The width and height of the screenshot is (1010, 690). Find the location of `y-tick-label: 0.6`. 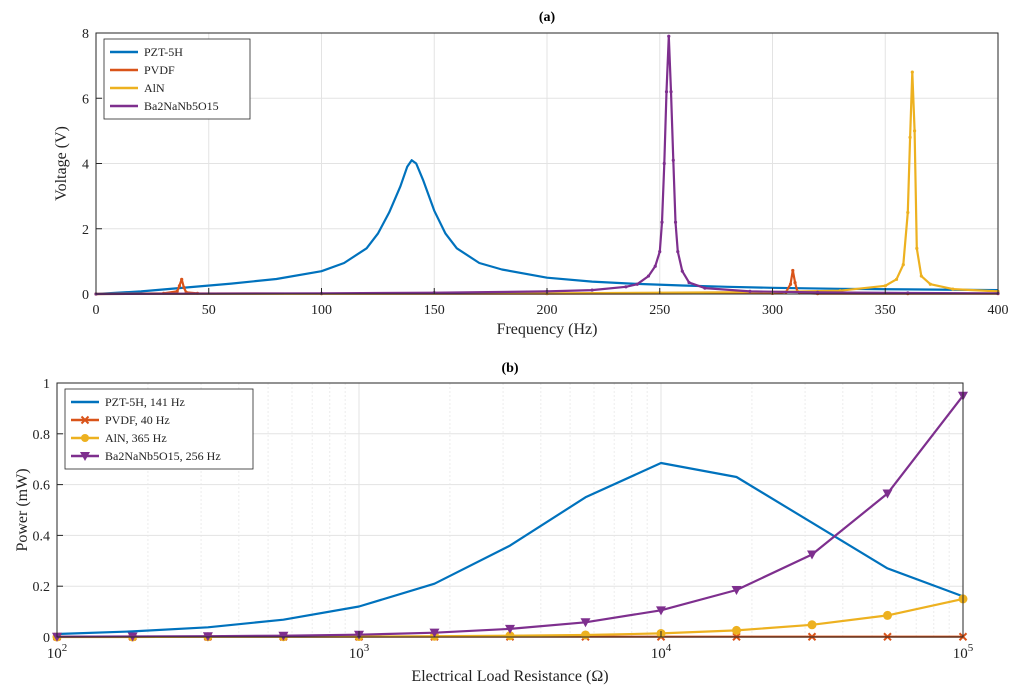

y-tick-label: 0.6 is located at coordinates (42, 486).